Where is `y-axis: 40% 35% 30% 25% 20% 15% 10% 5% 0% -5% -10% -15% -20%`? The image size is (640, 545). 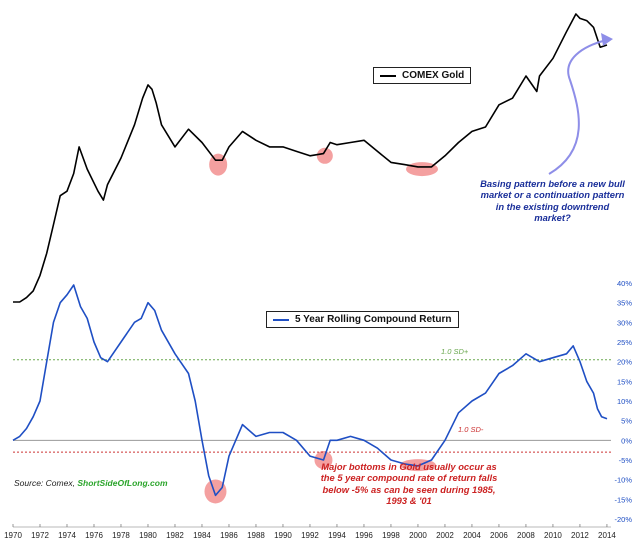
y-axis: 40% 35% 30% 25% 20% 15% 10% 5% 0% -5% -10% -15% -20% is located at coordinates (623, 401).